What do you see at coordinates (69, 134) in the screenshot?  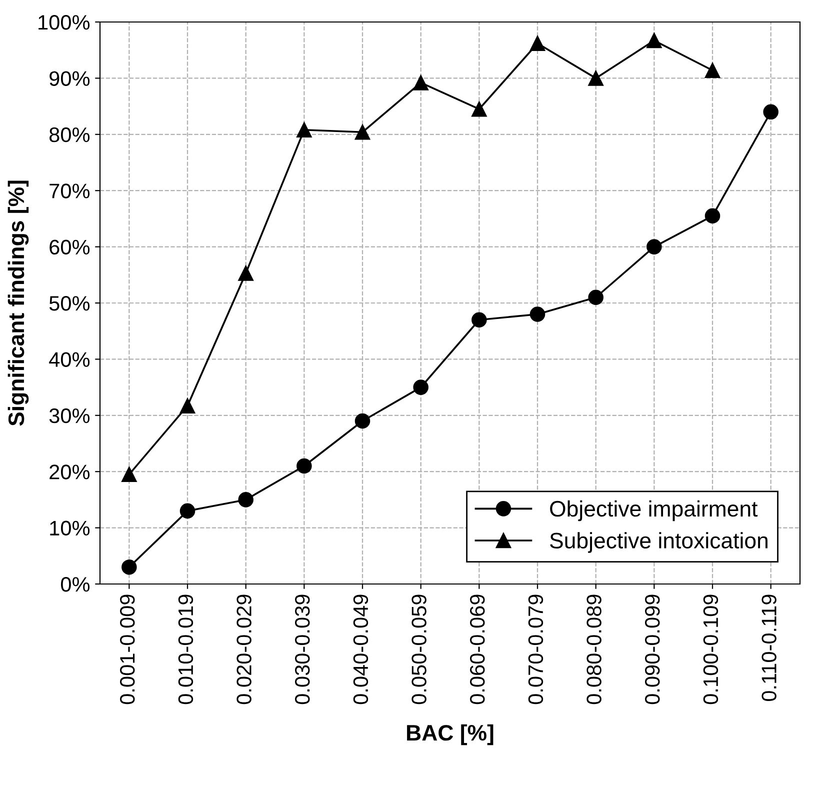 I see `y-tick-label: 80%` at bounding box center [69, 134].